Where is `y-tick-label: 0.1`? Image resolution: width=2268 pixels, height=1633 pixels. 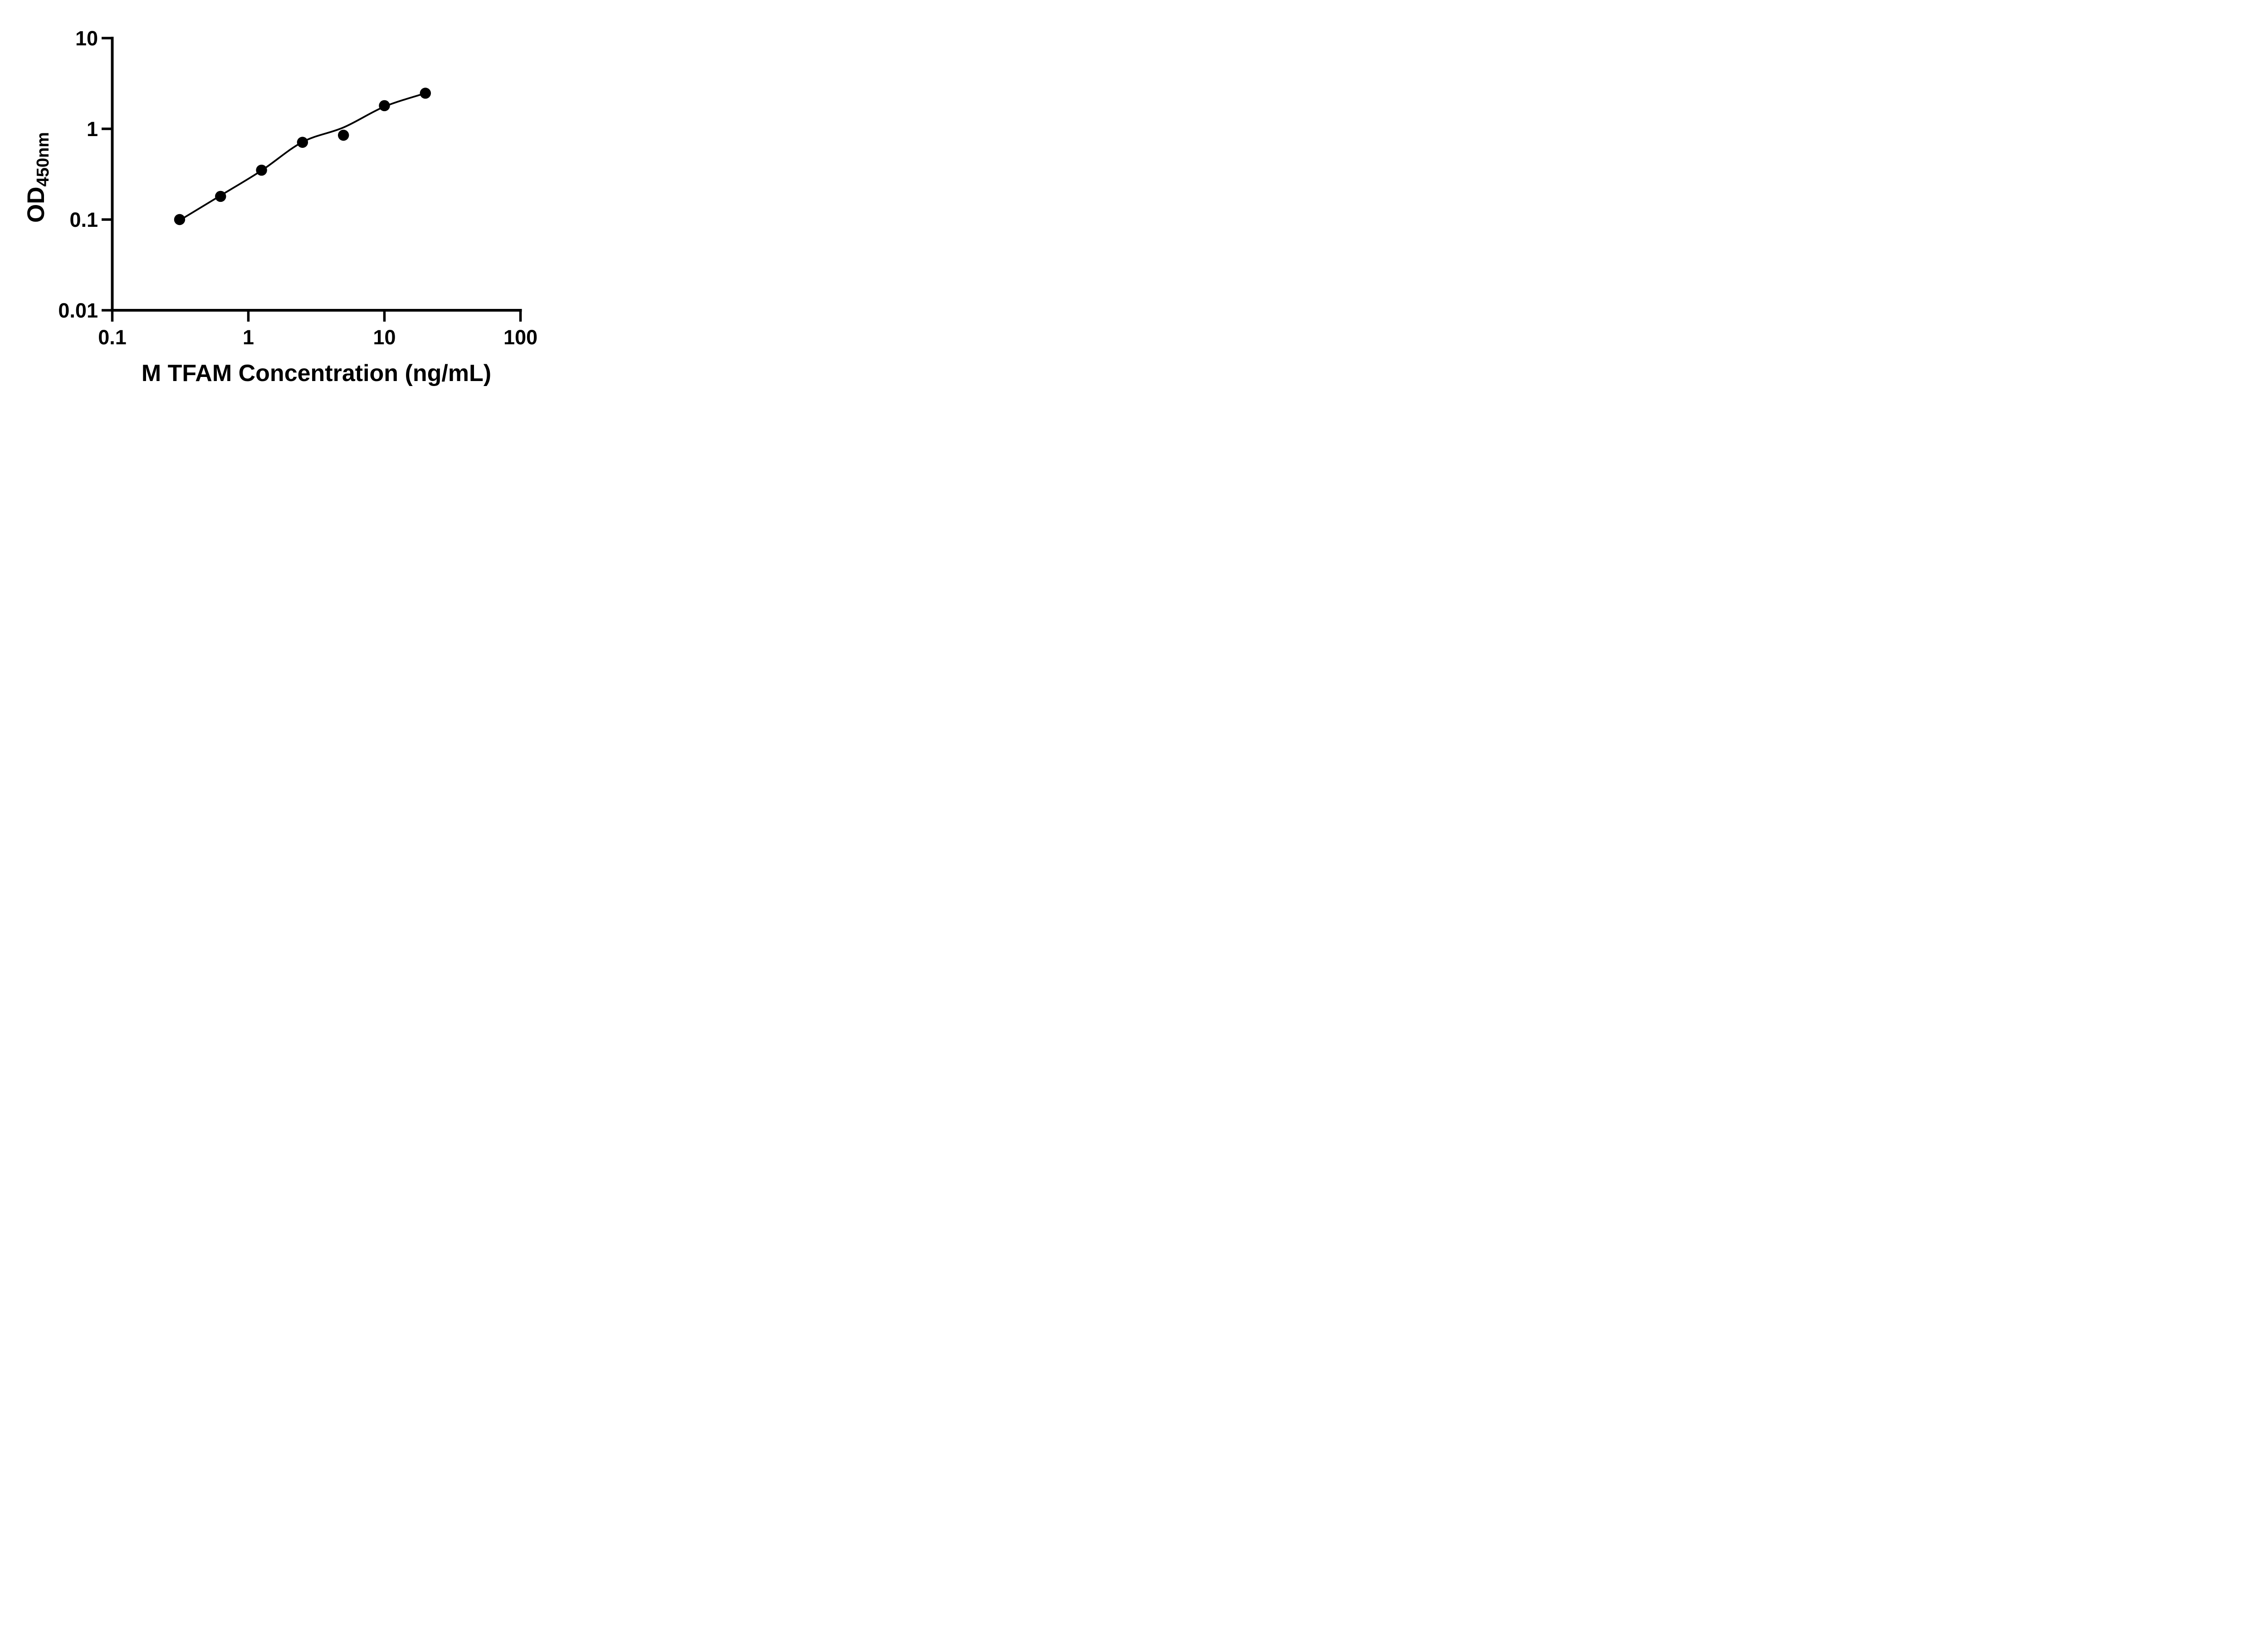 y-tick-label: 0.1 is located at coordinates (84, 219).